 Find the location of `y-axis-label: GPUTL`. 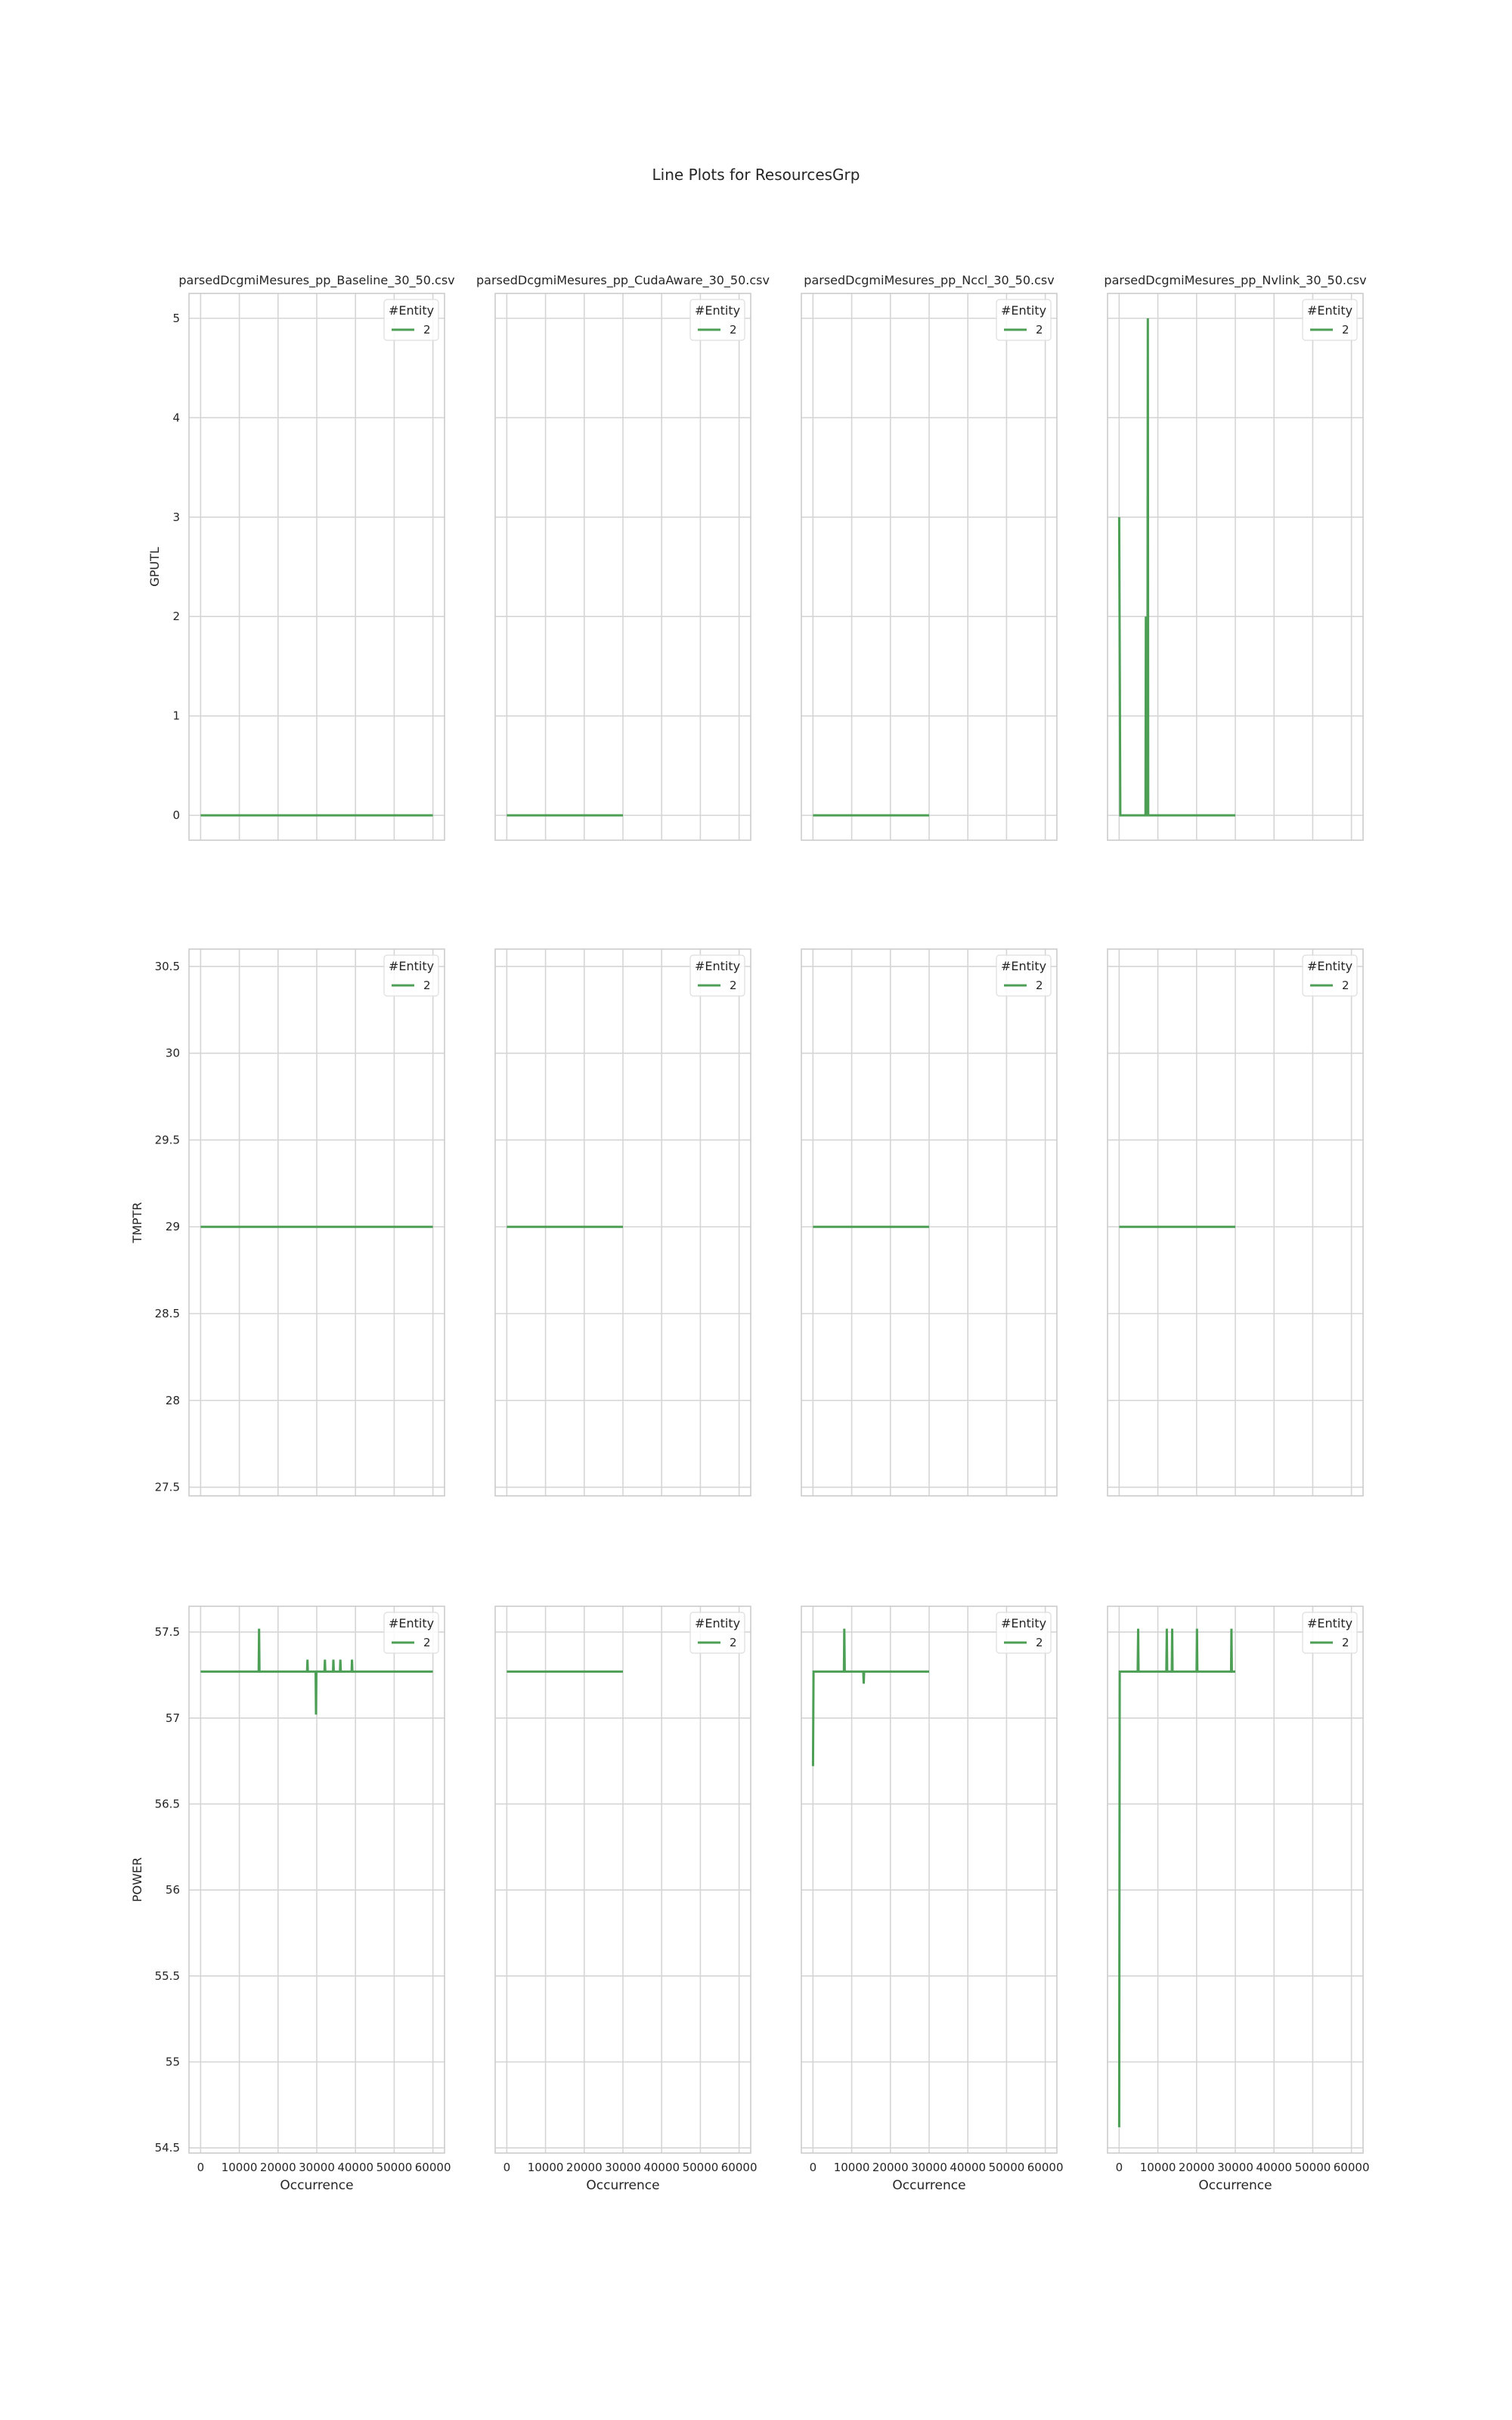

y-axis-label: GPUTL is located at coordinates (154, 567).